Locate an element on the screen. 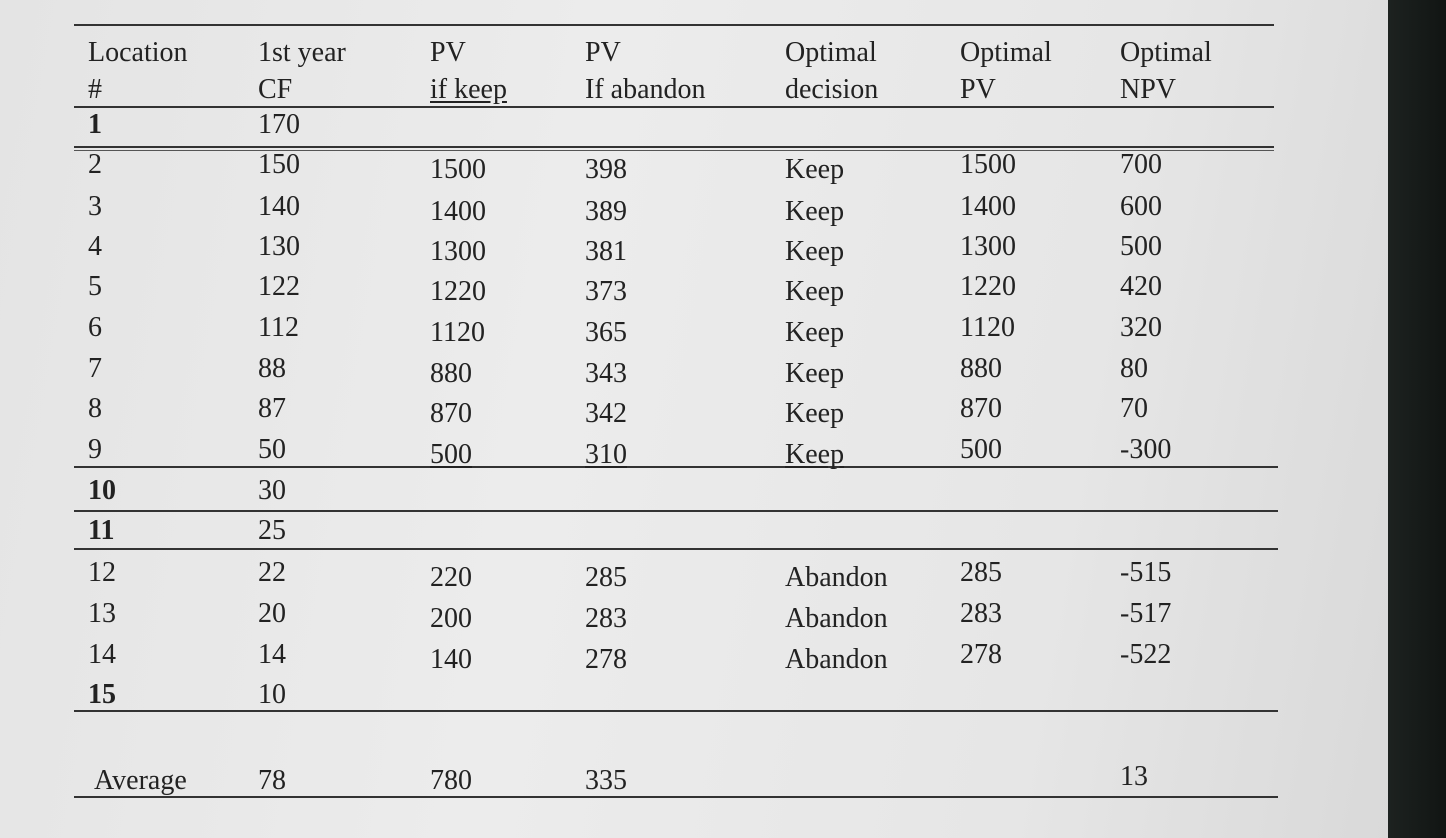 The height and width of the screenshot is (838, 1446). table-cell-pv-if-keep: 500 is located at coordinates (451, 454).